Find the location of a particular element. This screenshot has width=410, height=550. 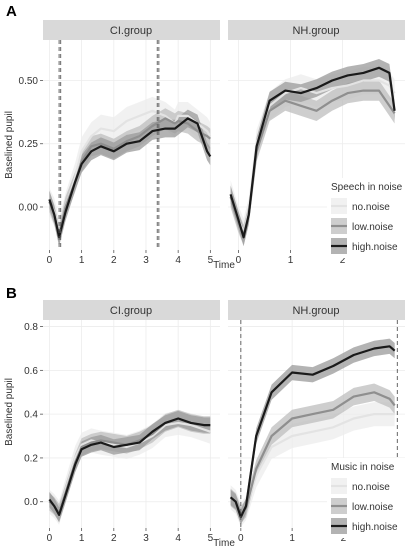

strip-a-ci is located at coordinates (131, 30).